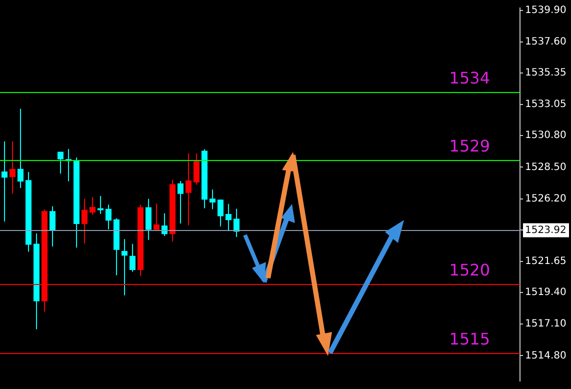  I want to click on y-tick-label: 1521.65, so click(545, 262).